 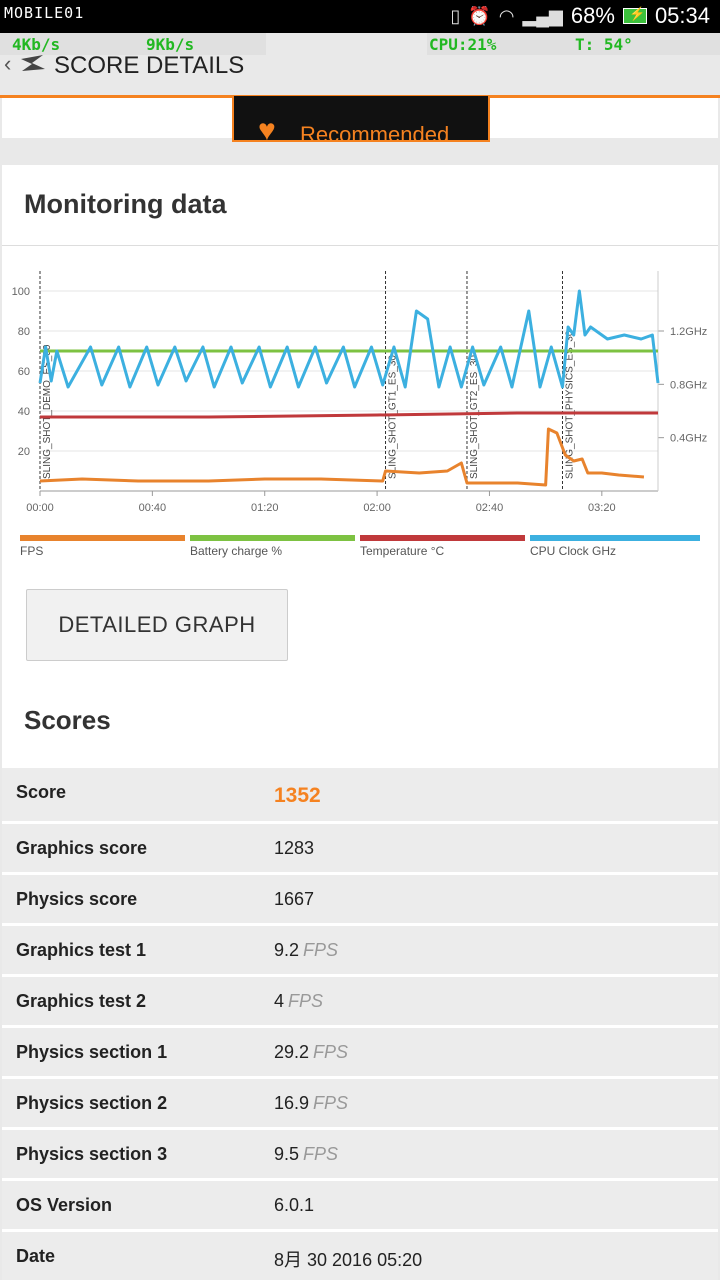 What do you see at coordinates (279, 1001) in the screenshot?
I see `score-value: 4` at bounding box center [279, 1001].